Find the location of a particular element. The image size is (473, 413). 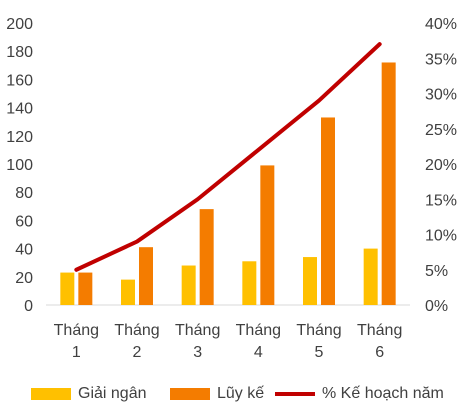

y-left-tick-label: 60 is located at coordinates (24, 221).